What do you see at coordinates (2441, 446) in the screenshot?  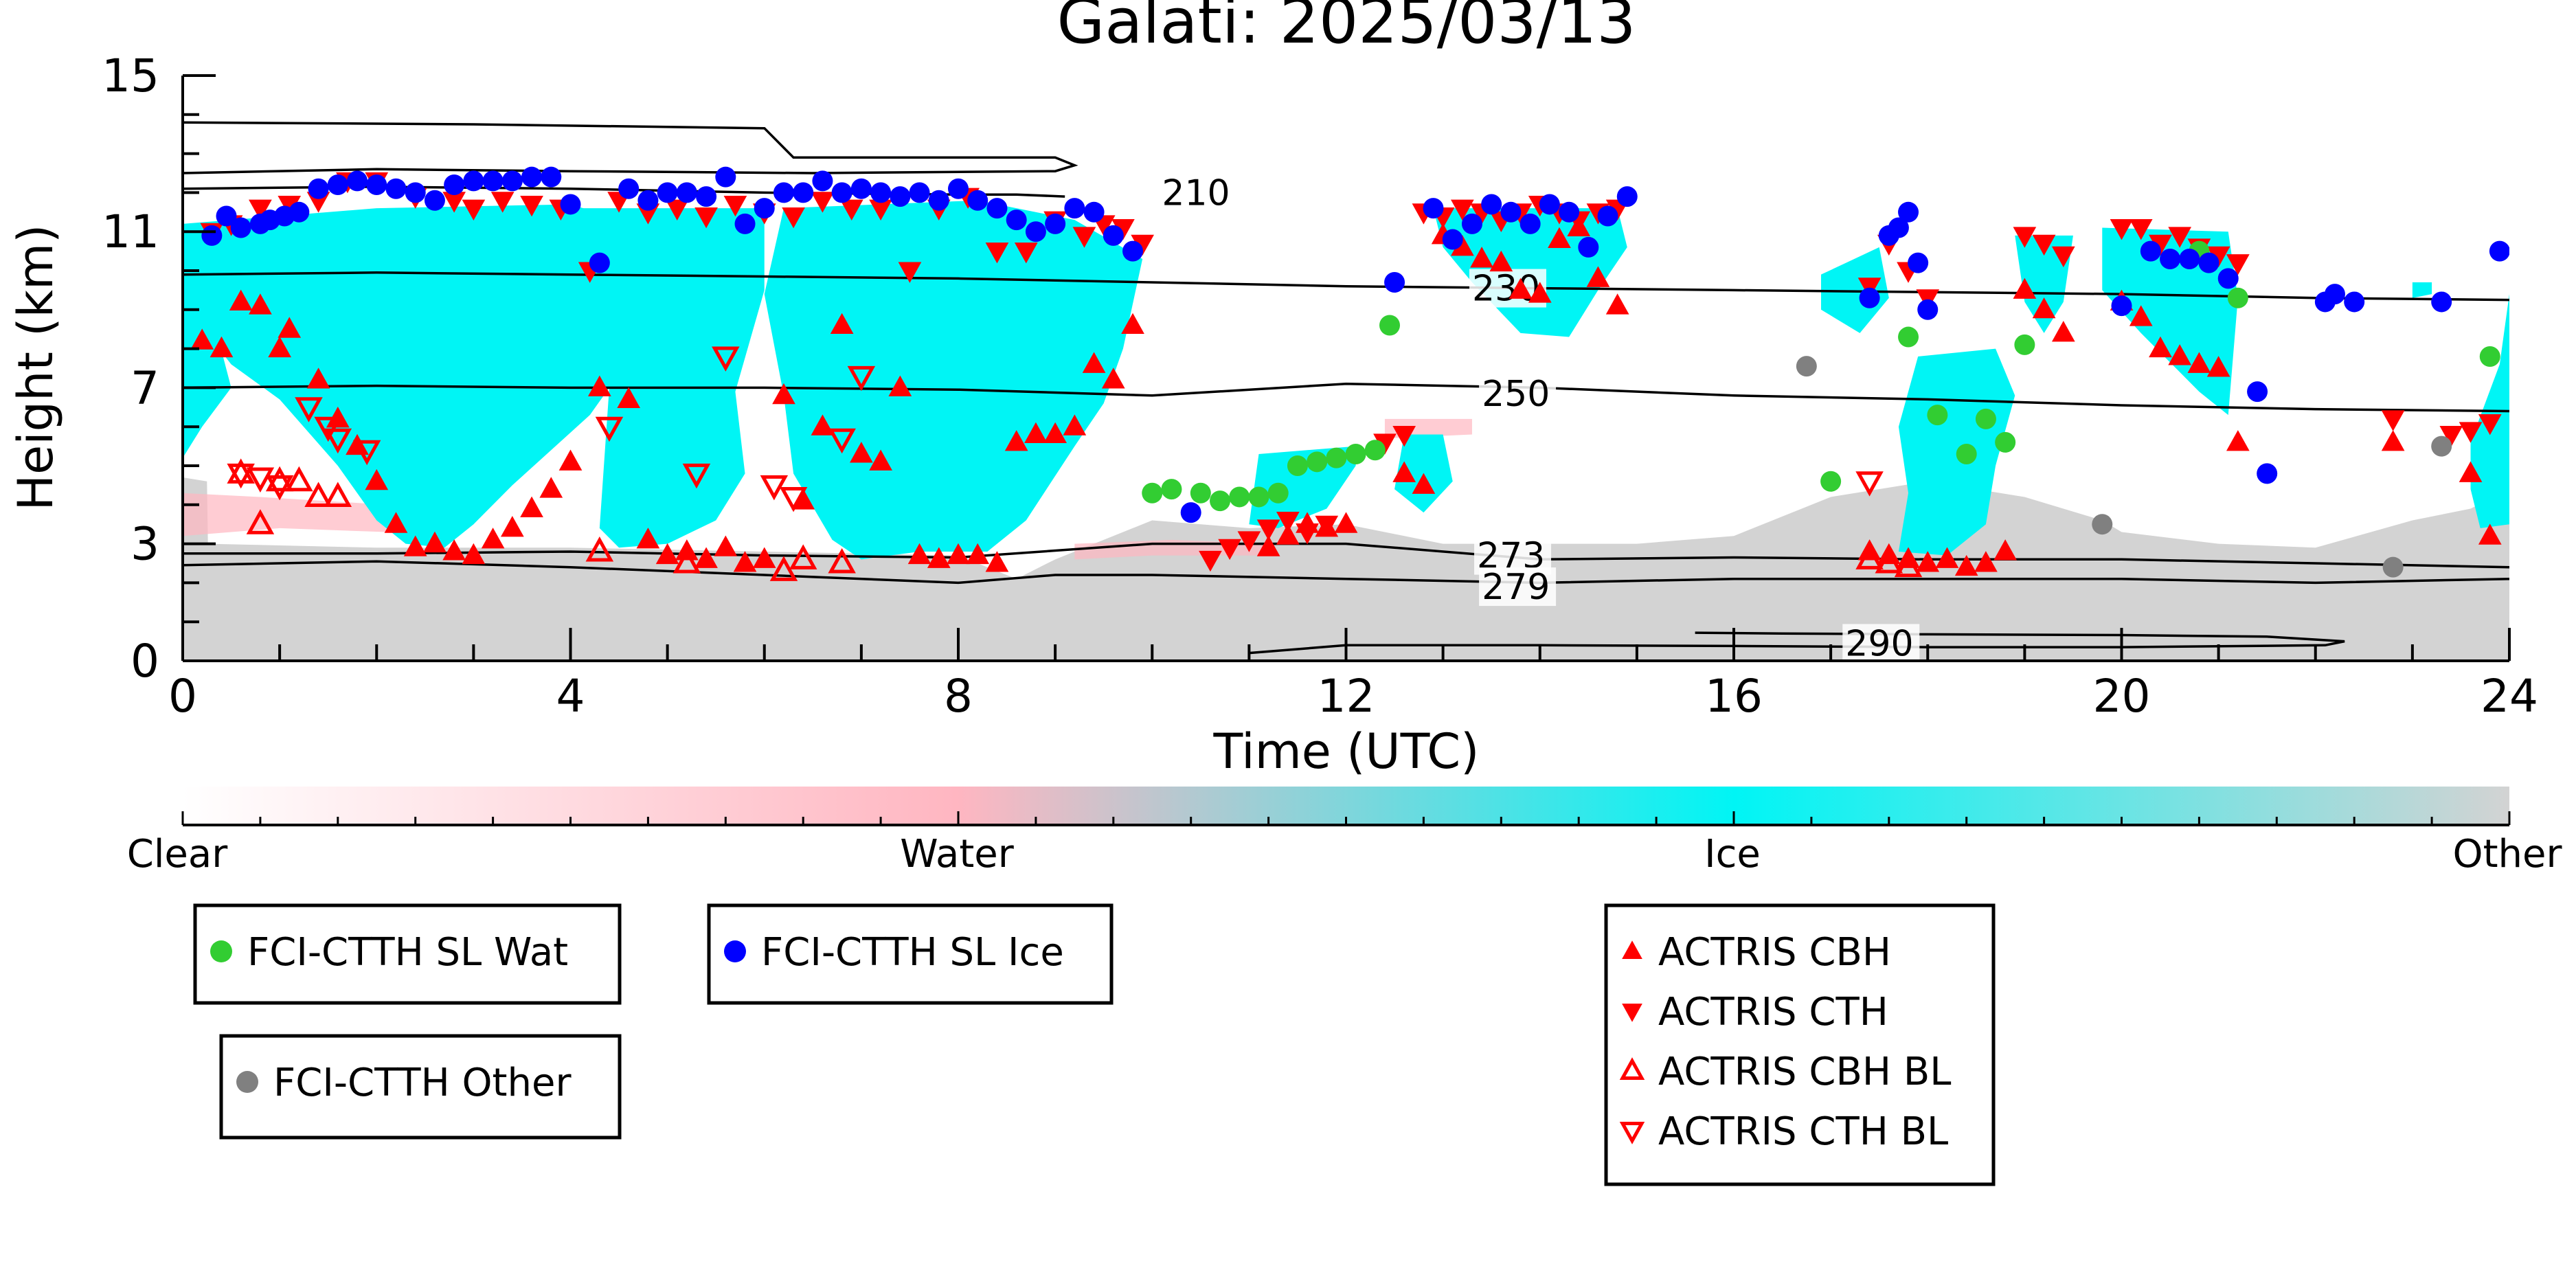 I see `point-fci-ctth-other` at bounding box center [2441, 446].